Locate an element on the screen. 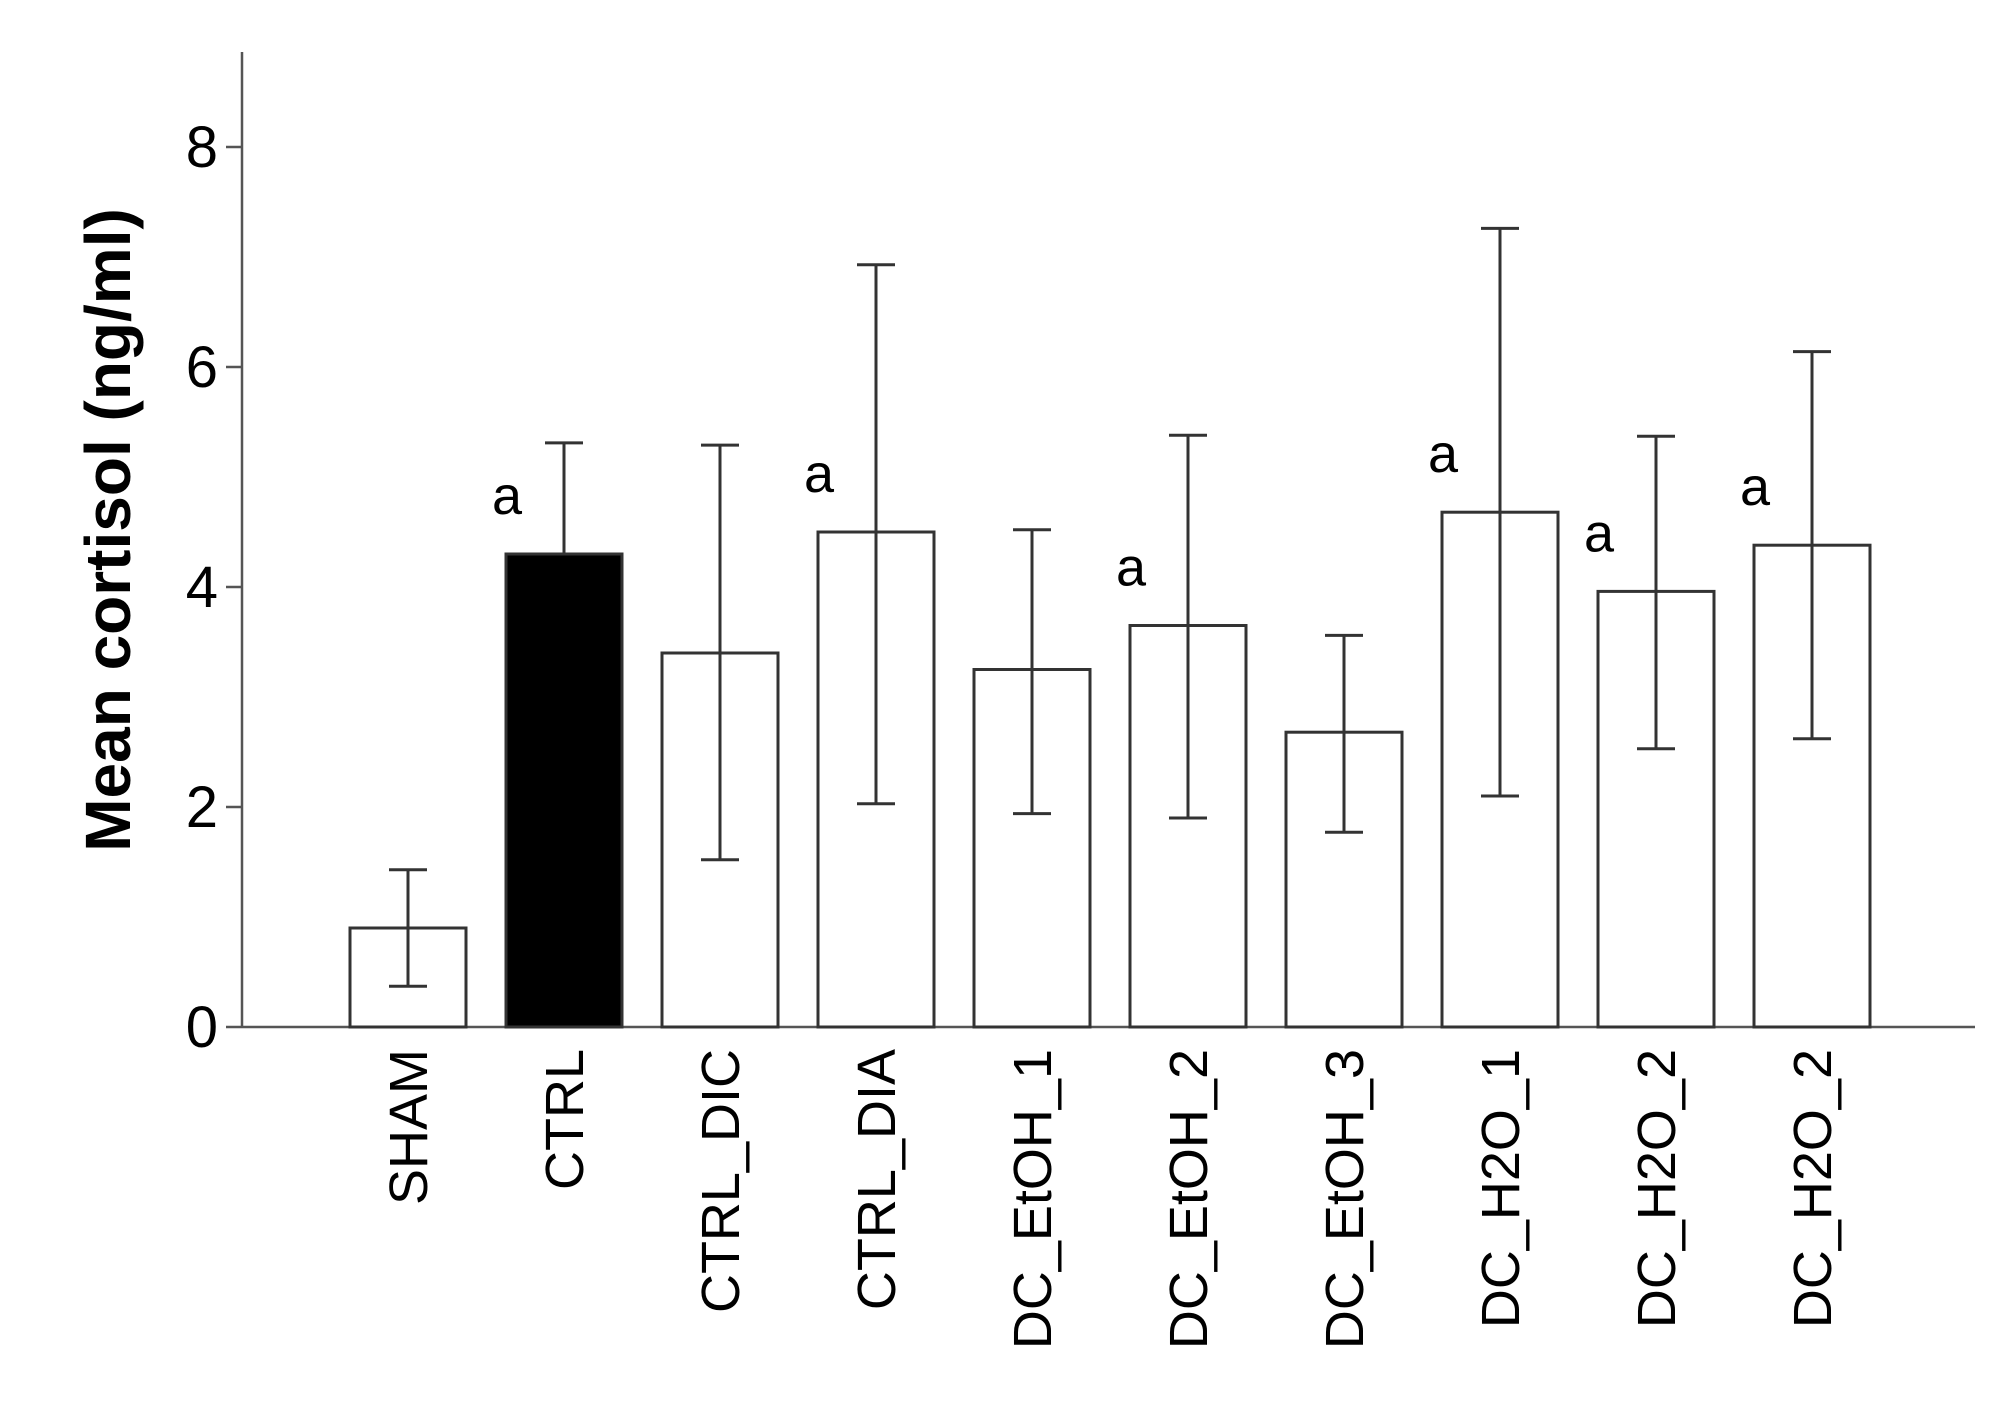 This screenshot has height=1425, width=1993. x-tick-label: CTRL is located at coordinates (565, 1119).